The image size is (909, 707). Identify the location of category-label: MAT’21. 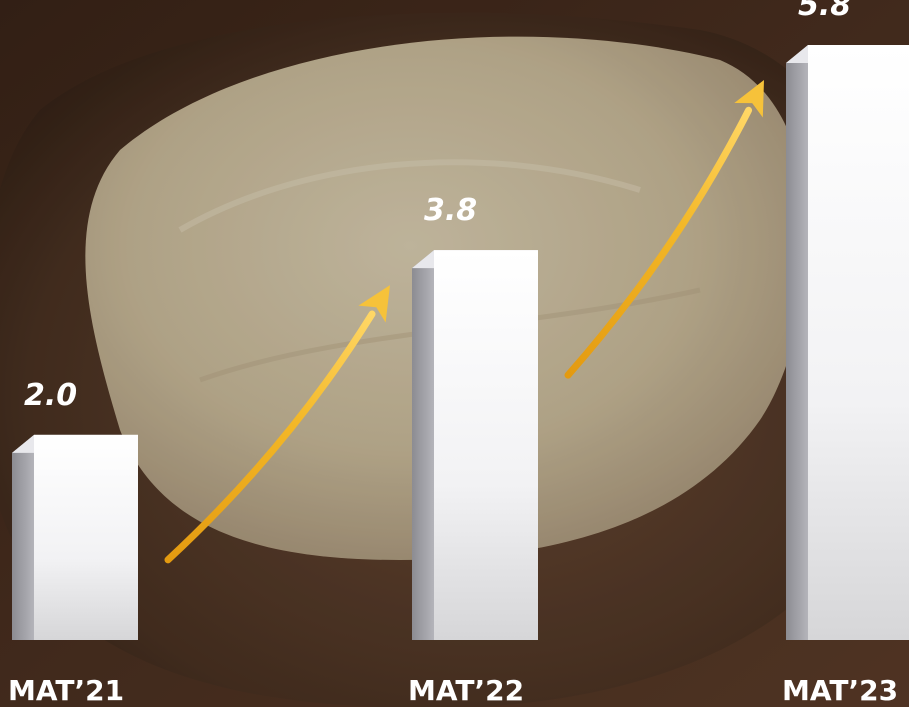
(66, 690).